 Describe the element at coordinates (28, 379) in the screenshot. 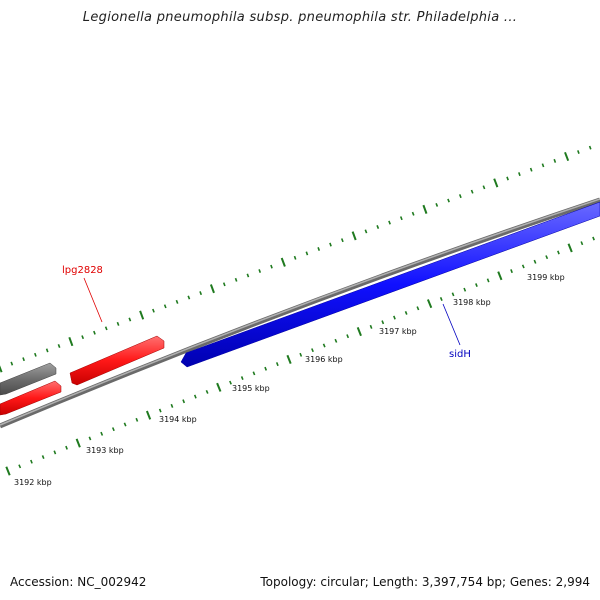

I see `gene-gray-forward` at that location.